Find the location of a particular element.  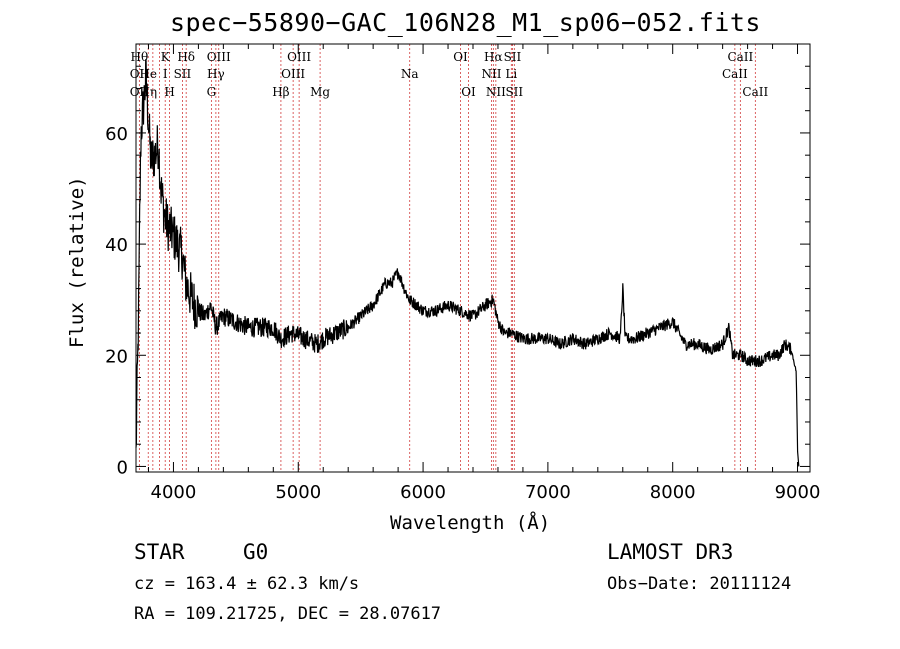

x-tick-label: 9000 is located at coordinates (798, 492).